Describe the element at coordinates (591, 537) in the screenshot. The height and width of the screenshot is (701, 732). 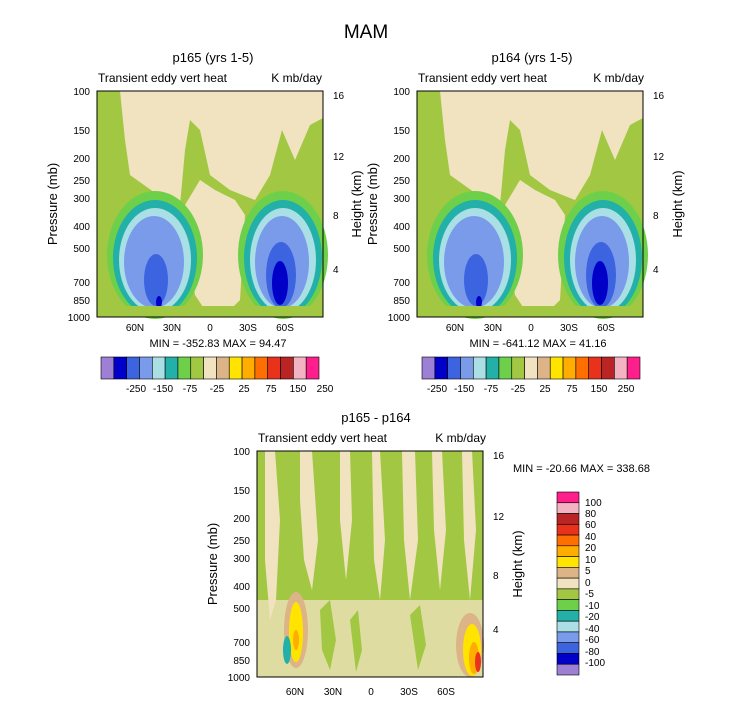
I see `colorbar-label: 40` at that location.